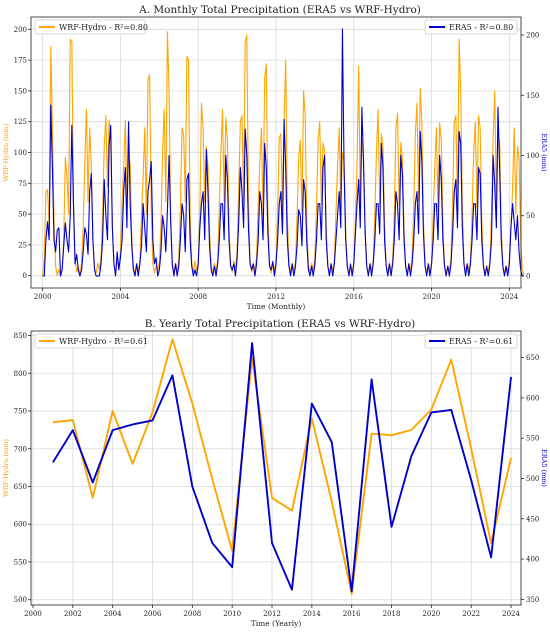 The image size is (550, 632). I want to click on x-tick-label: 2014, so click(312, 614).